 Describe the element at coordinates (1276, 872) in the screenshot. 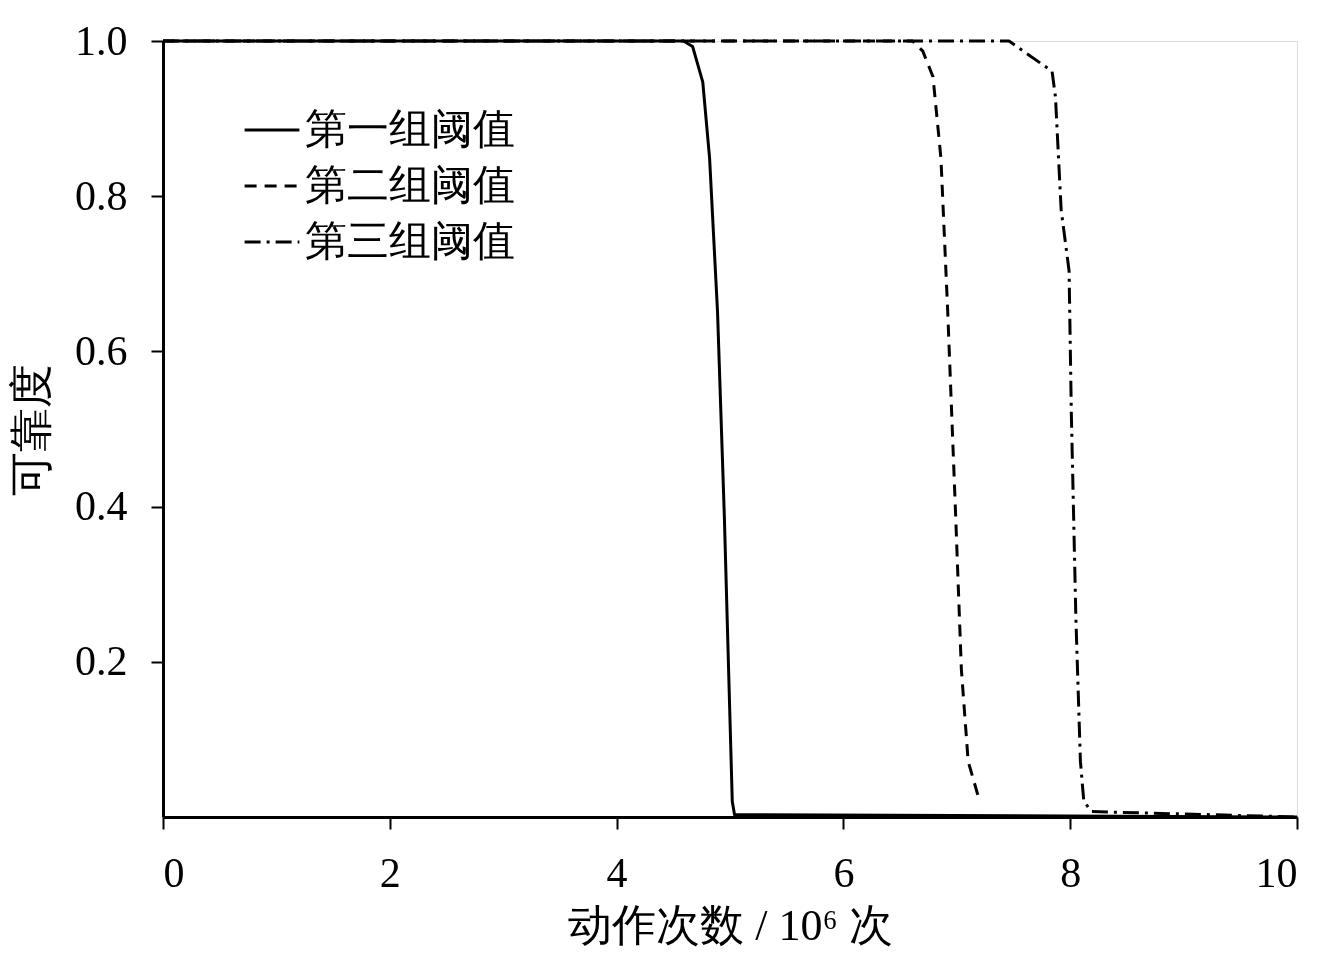

I see `x-tick-label: 10` at that location.